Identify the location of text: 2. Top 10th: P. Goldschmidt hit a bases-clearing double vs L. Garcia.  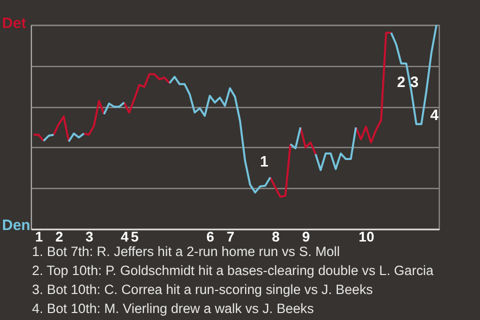
(233, 271).